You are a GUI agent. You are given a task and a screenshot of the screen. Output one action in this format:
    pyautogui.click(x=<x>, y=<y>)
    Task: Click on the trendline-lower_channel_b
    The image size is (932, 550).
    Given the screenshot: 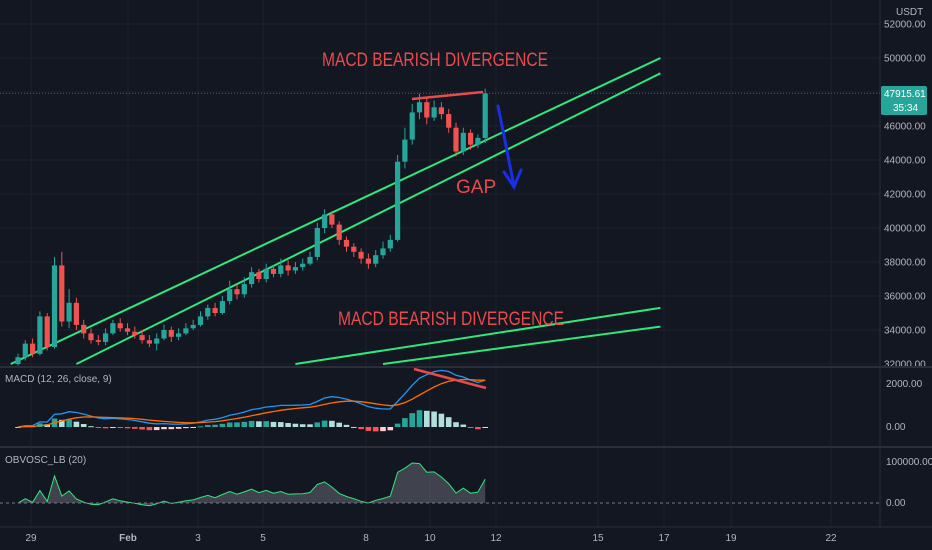 What is the action you would take?
    pyautogui.click(x=521, y=345)
    